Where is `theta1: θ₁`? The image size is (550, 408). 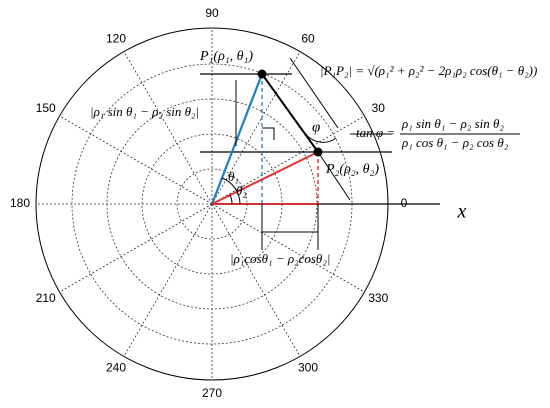 theta1: θ₁ is located at coordinates (233, 176).